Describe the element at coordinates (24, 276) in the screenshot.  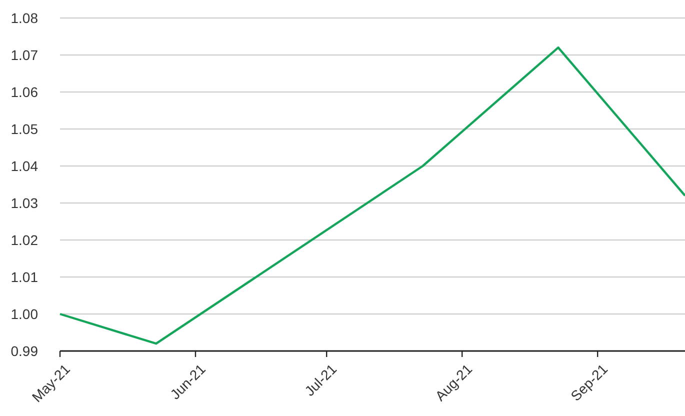
I see `y-tick-label: 1.01` at that location.